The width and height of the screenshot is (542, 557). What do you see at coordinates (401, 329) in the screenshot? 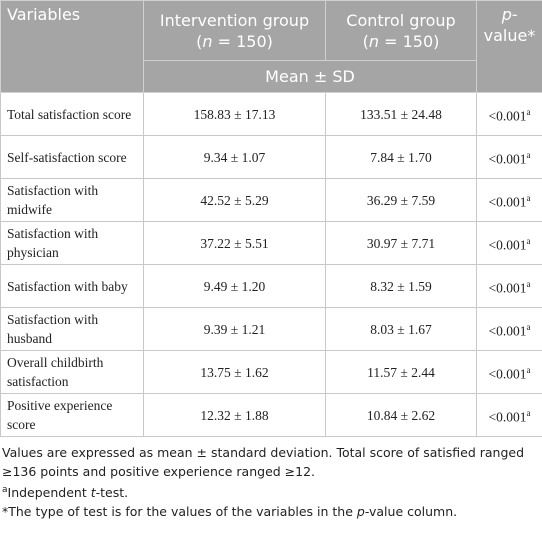
I see `value-cell: 8.03 ± 1.67` at bounding box center [401, 329].